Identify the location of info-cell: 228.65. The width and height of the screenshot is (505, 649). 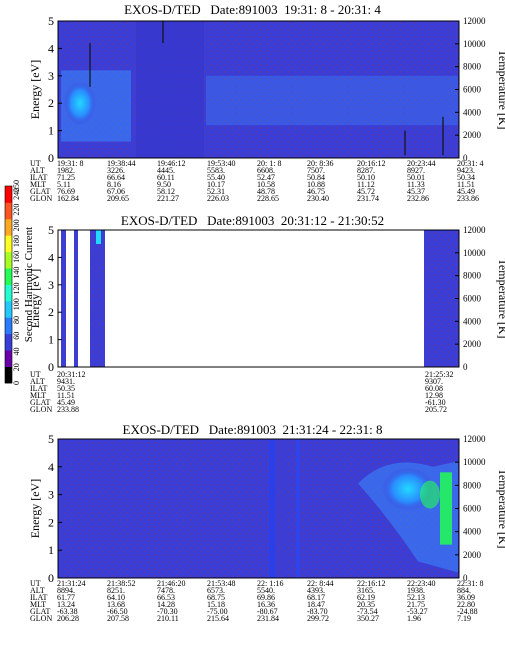
(268, 198).